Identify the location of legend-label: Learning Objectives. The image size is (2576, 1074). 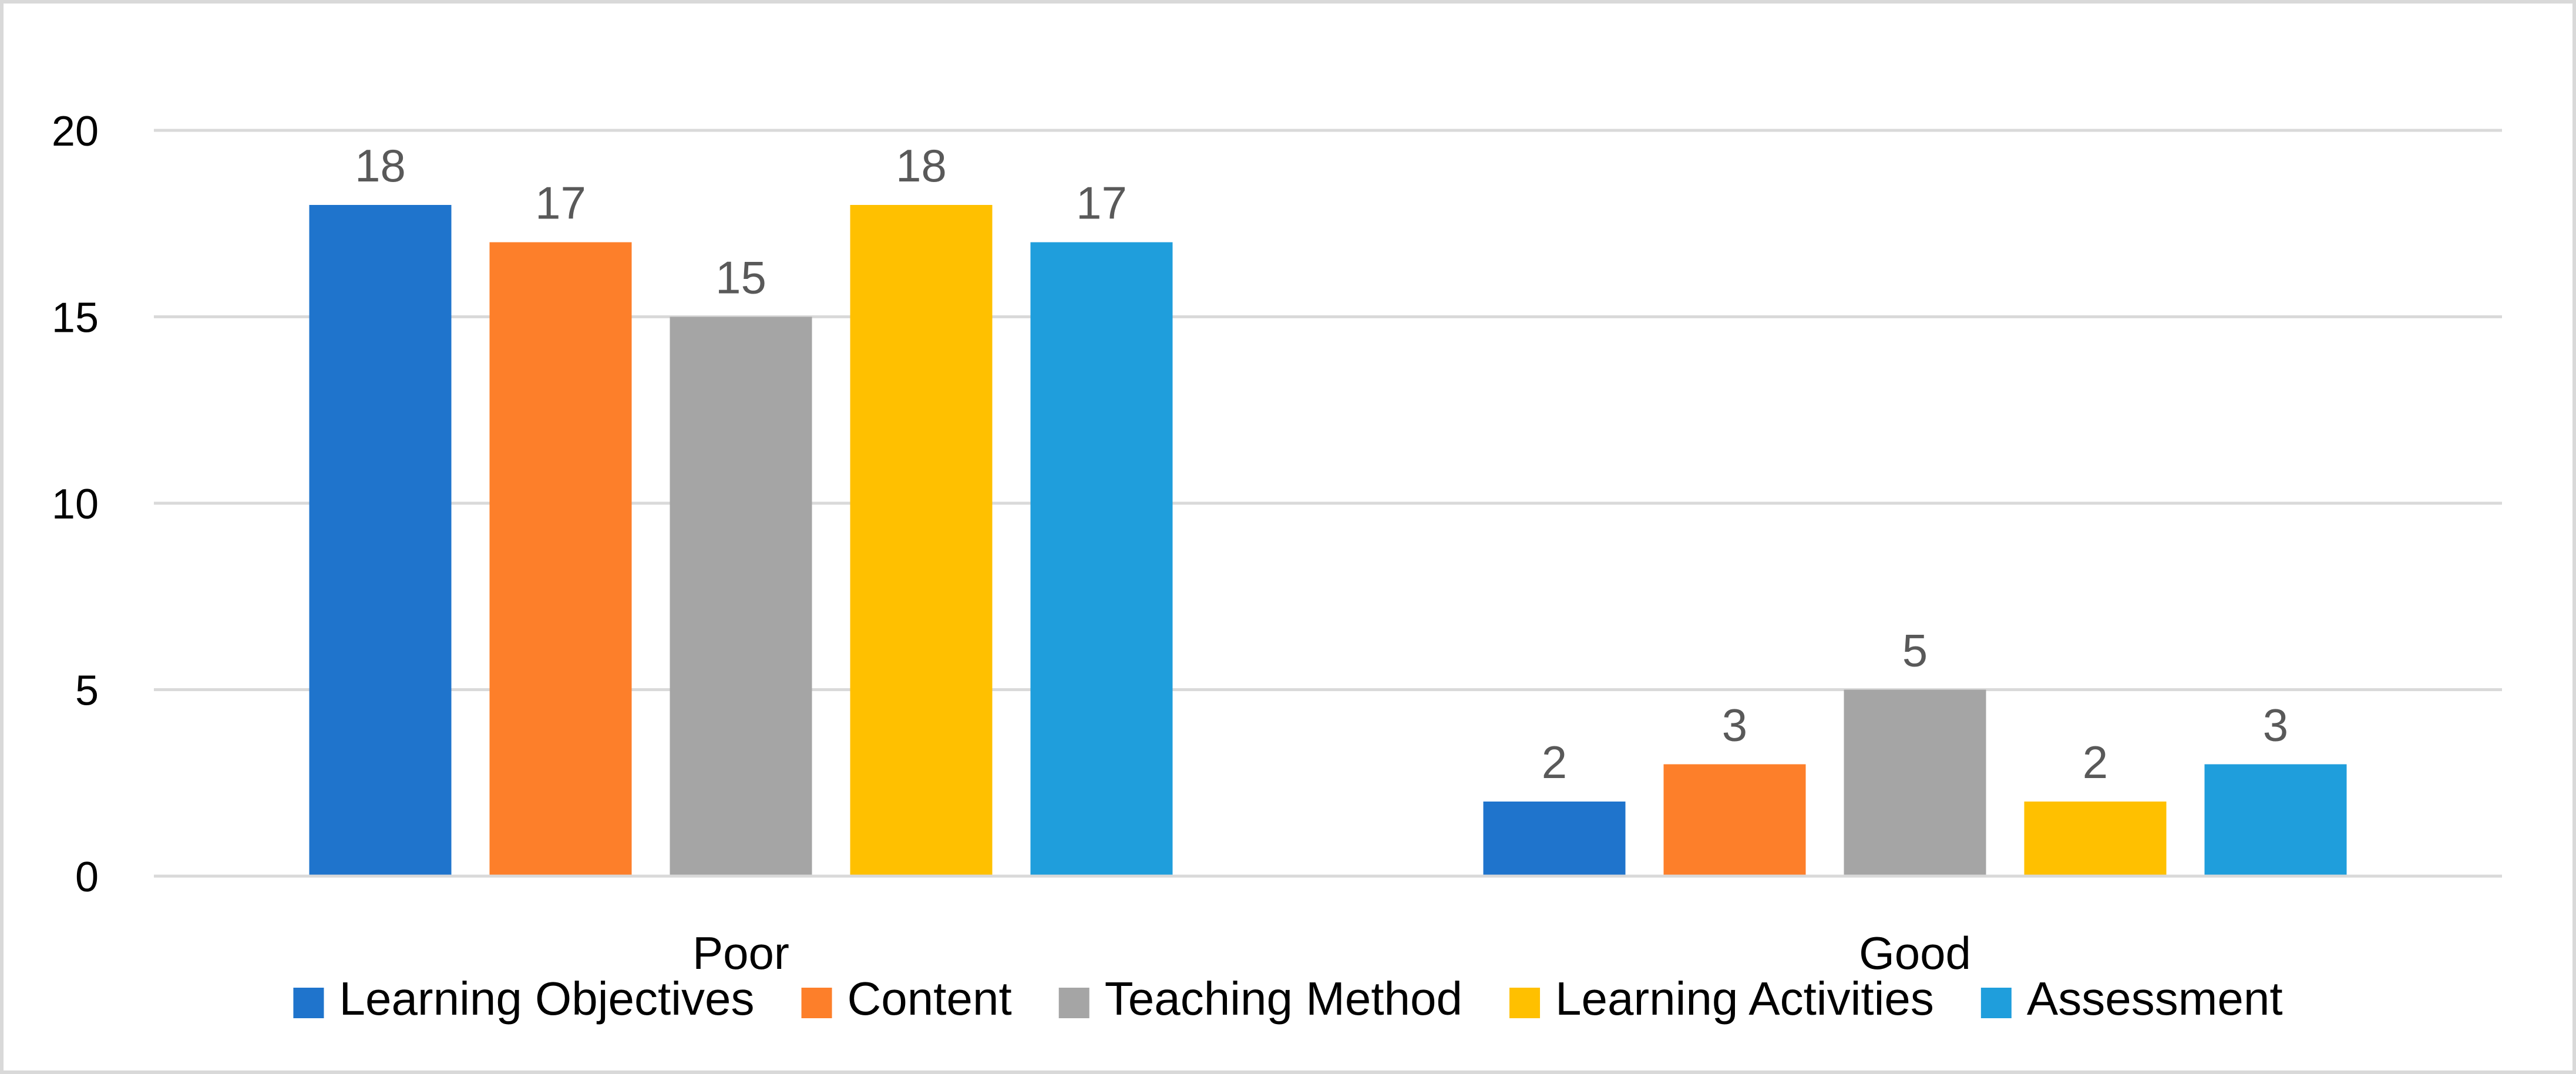
(546, 998).